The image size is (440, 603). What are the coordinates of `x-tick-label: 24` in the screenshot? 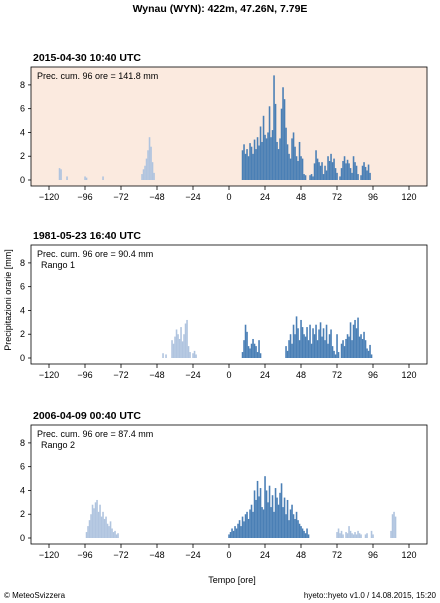 It's located at (265, 555).